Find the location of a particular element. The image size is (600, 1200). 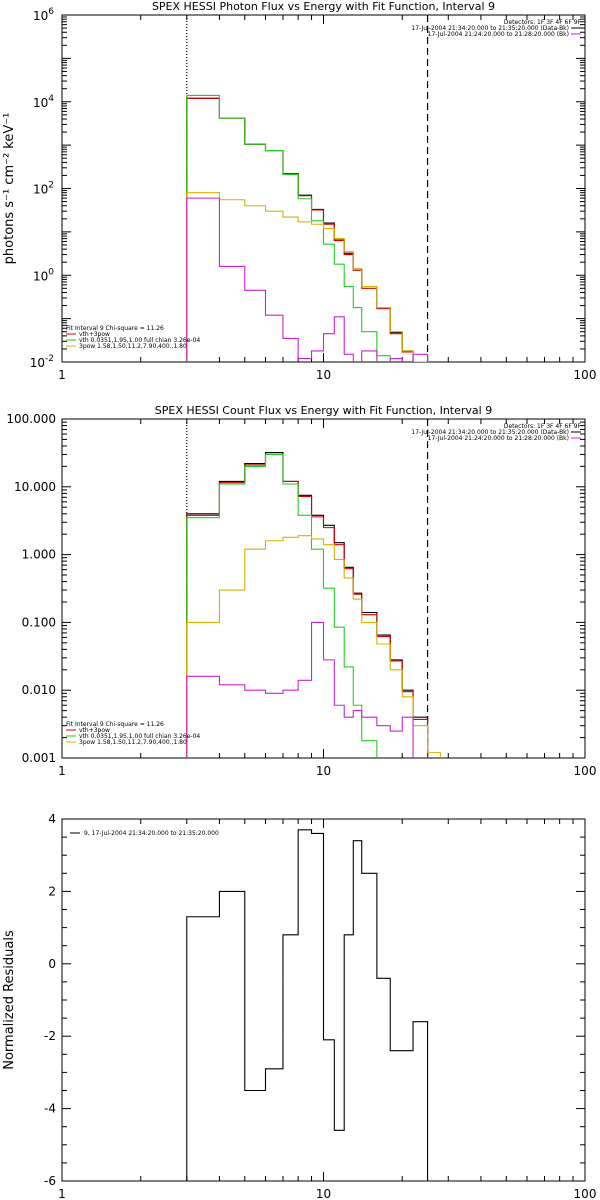

y-tick-label: 1.000 is located at coordinates (39, 555).